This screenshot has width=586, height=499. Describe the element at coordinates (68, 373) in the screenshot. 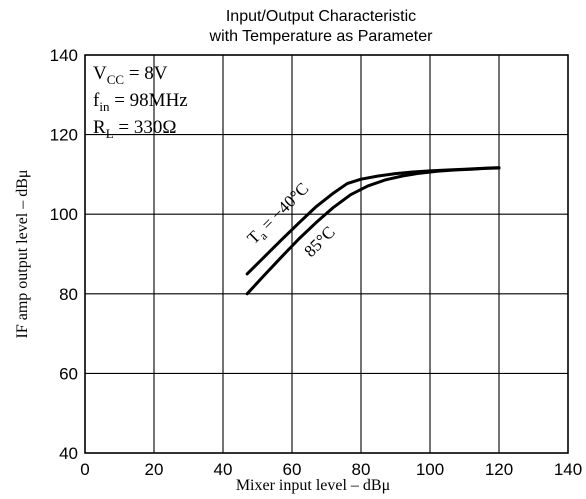

I see `y-tick-label: 60` at that location.